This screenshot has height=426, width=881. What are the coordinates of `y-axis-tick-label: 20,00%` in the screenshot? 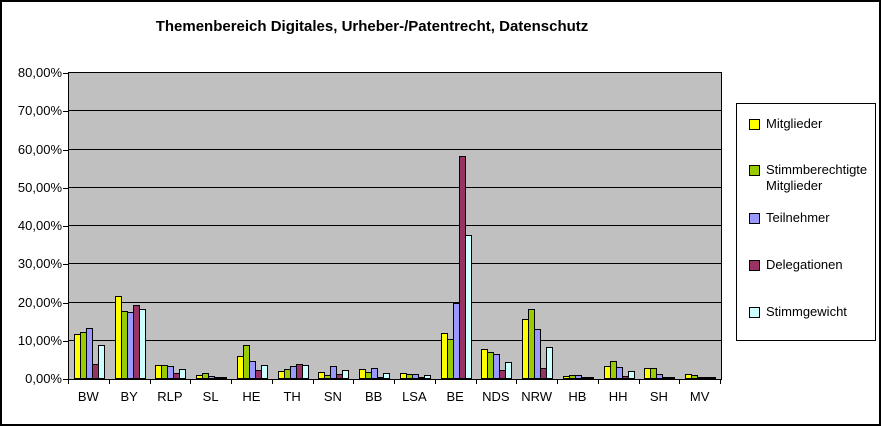 It's located at (39, 302).